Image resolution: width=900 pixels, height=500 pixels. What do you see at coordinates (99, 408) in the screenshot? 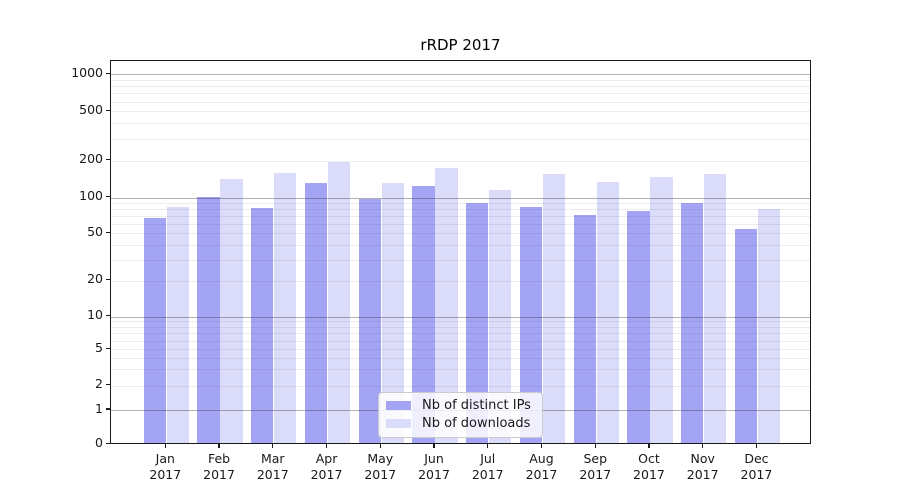
I see `y-tick-label: 1` at bounding box center [99, 408].